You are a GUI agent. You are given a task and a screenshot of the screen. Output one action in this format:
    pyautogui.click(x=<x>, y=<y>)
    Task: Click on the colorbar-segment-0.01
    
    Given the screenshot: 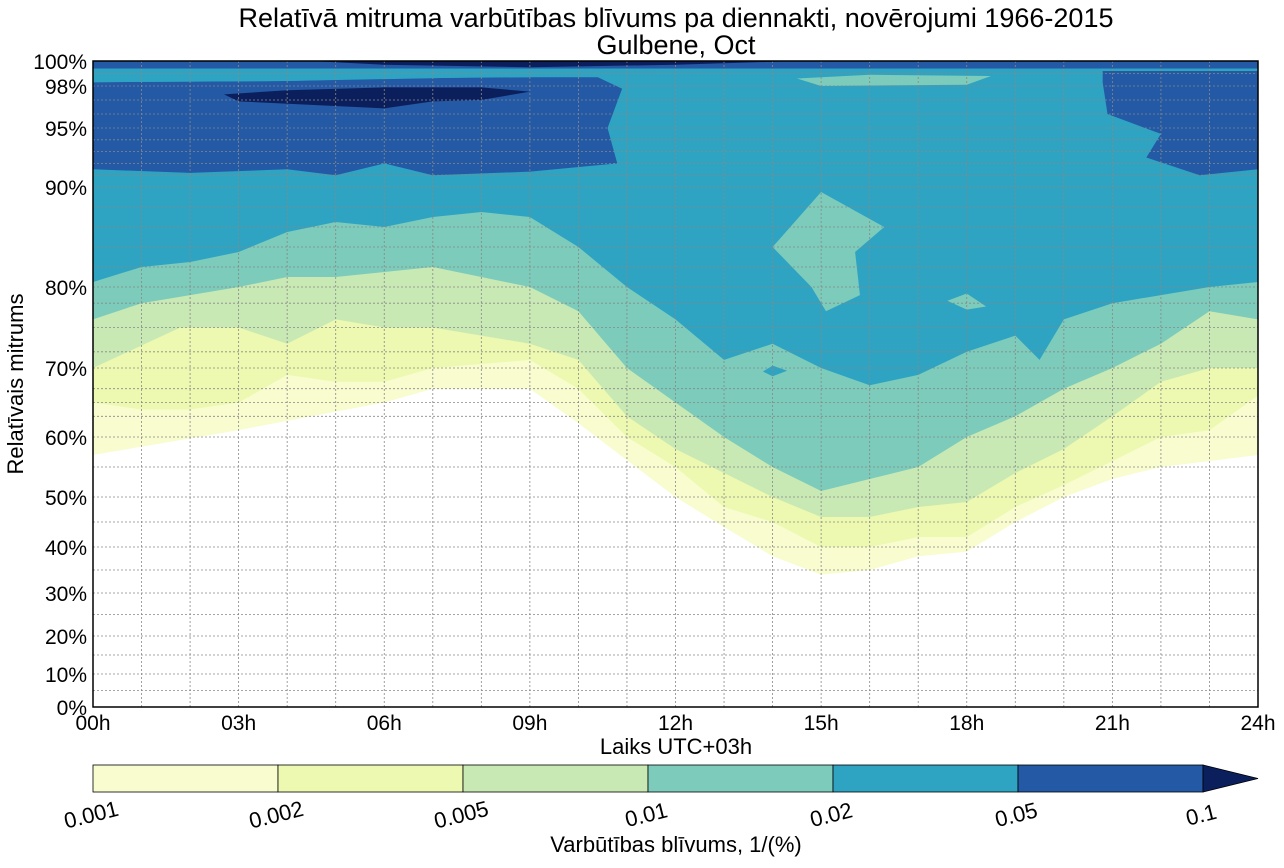 What is the action you would take?
    pyautogui.click(x=740, y=778)
    